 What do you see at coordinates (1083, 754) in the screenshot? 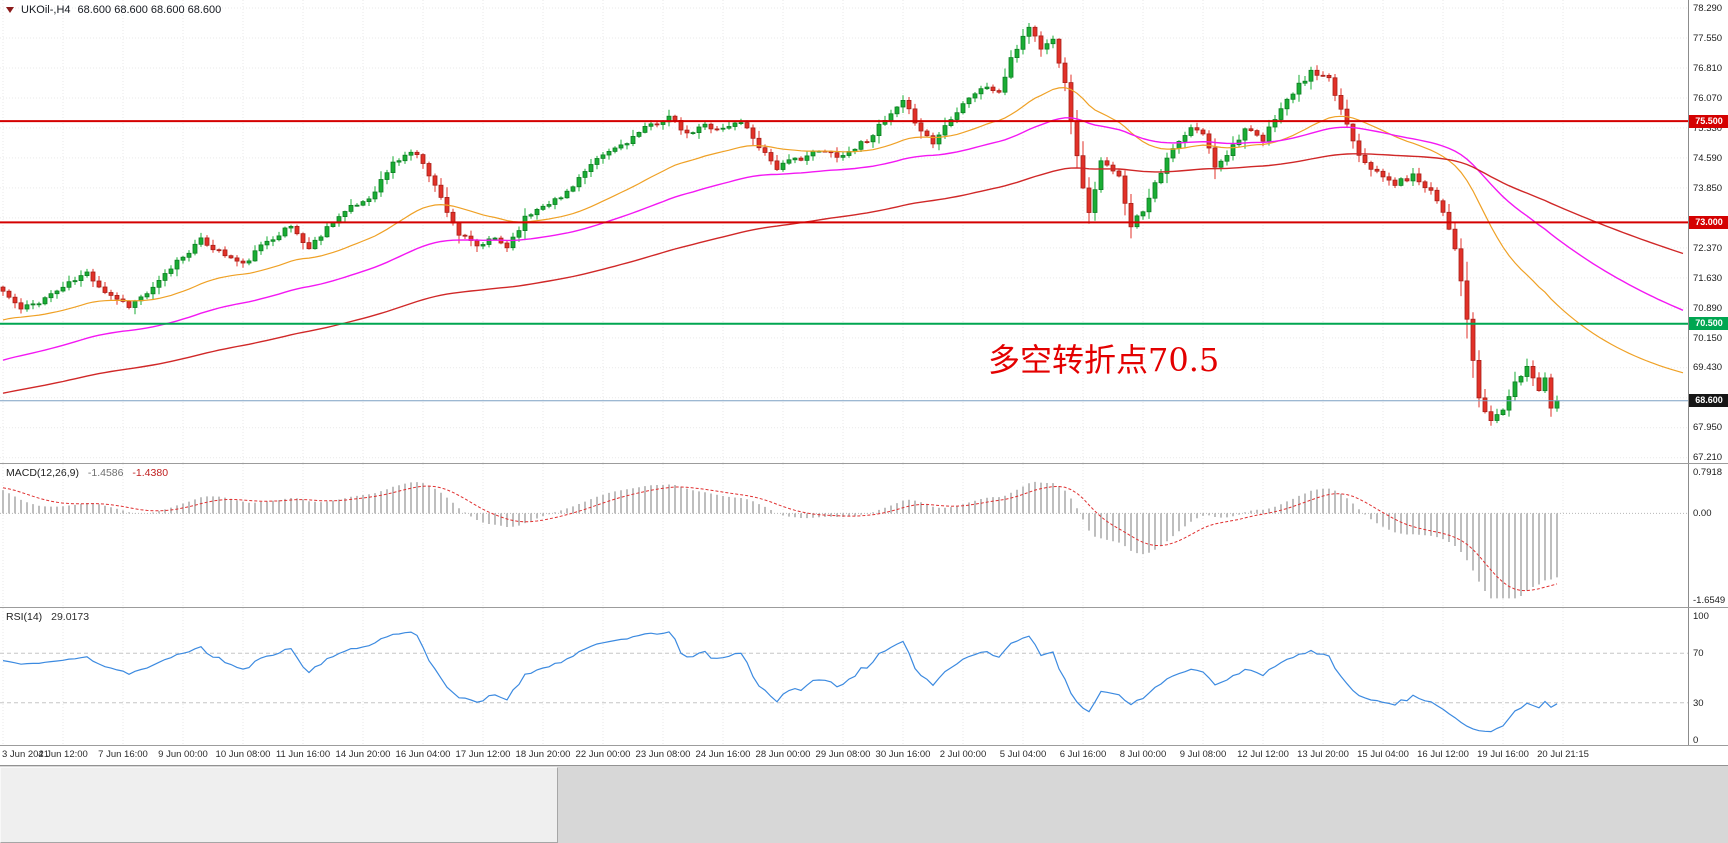
I see `date-tick-label: 6 Jul 16:00` at bounding box center [1083, 754].